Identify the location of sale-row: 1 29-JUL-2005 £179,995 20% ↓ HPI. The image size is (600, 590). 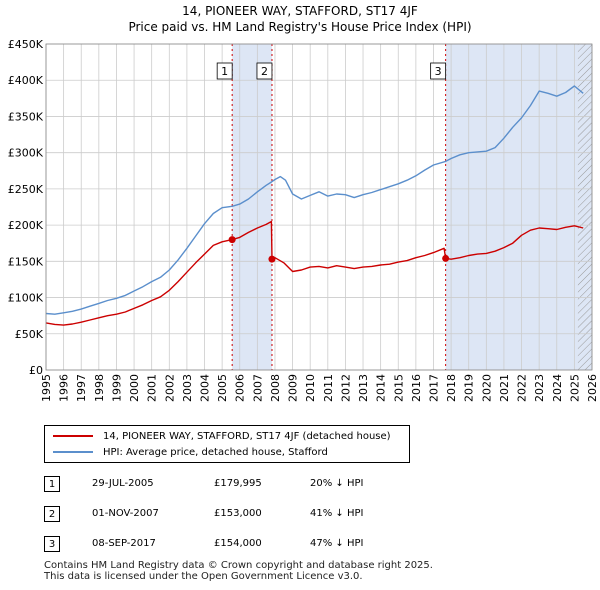
(244, 485).